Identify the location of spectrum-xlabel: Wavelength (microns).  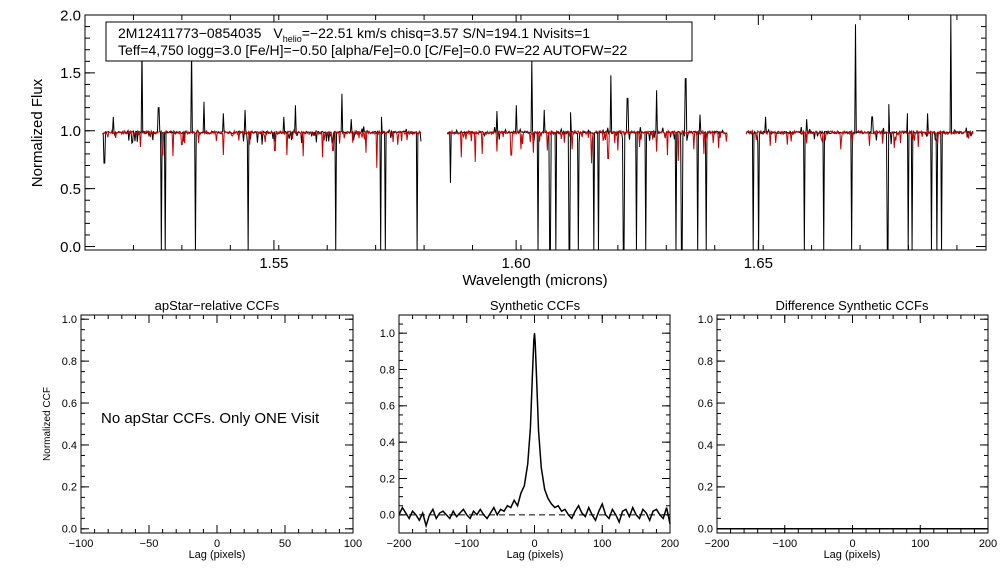
(534, 280).